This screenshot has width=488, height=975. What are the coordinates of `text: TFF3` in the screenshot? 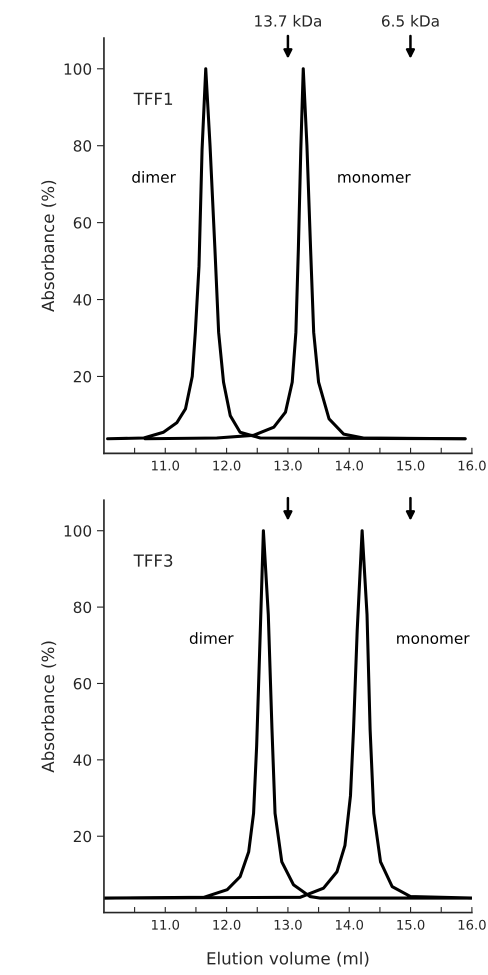 It's located at (153, 560).